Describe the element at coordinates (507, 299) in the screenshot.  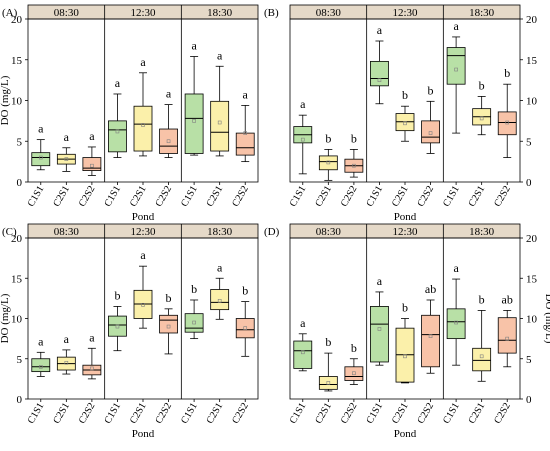
I see `significance-letter: ab` at that location.